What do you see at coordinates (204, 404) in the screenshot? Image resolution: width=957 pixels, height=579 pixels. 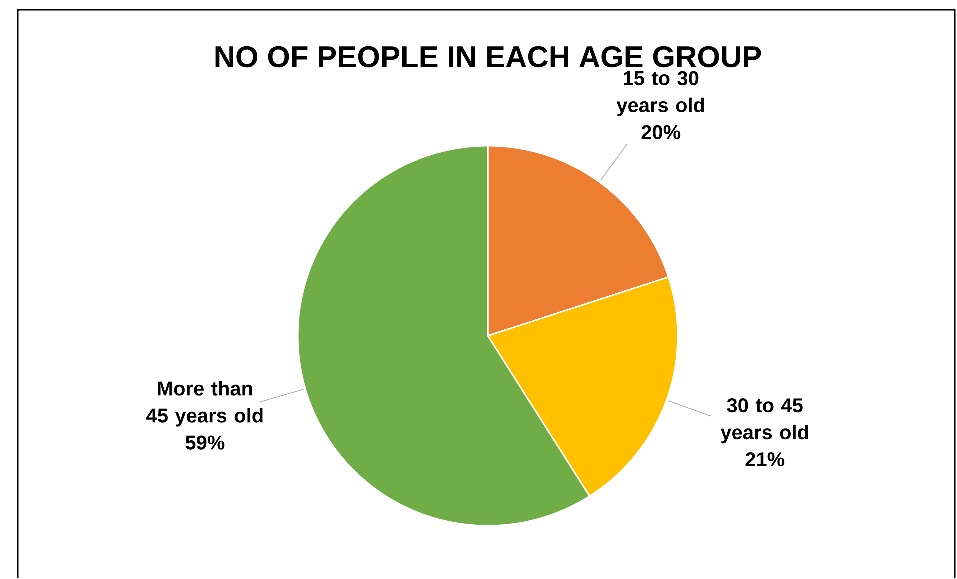 I see `slice-label: More than 45 years old` at bounding box center [204, 404].